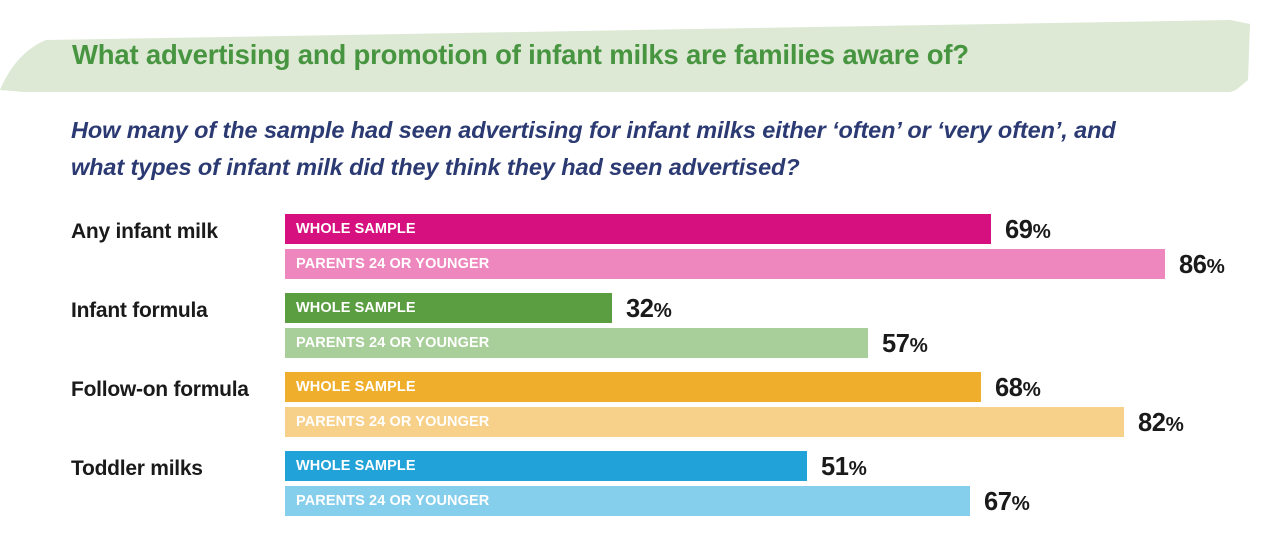 The image size is (1280, 545). What do you see at coordinates (1007, 502) in the screenshot?
I see `bar-value-label: 67%` at bounding box center [1007, 502].